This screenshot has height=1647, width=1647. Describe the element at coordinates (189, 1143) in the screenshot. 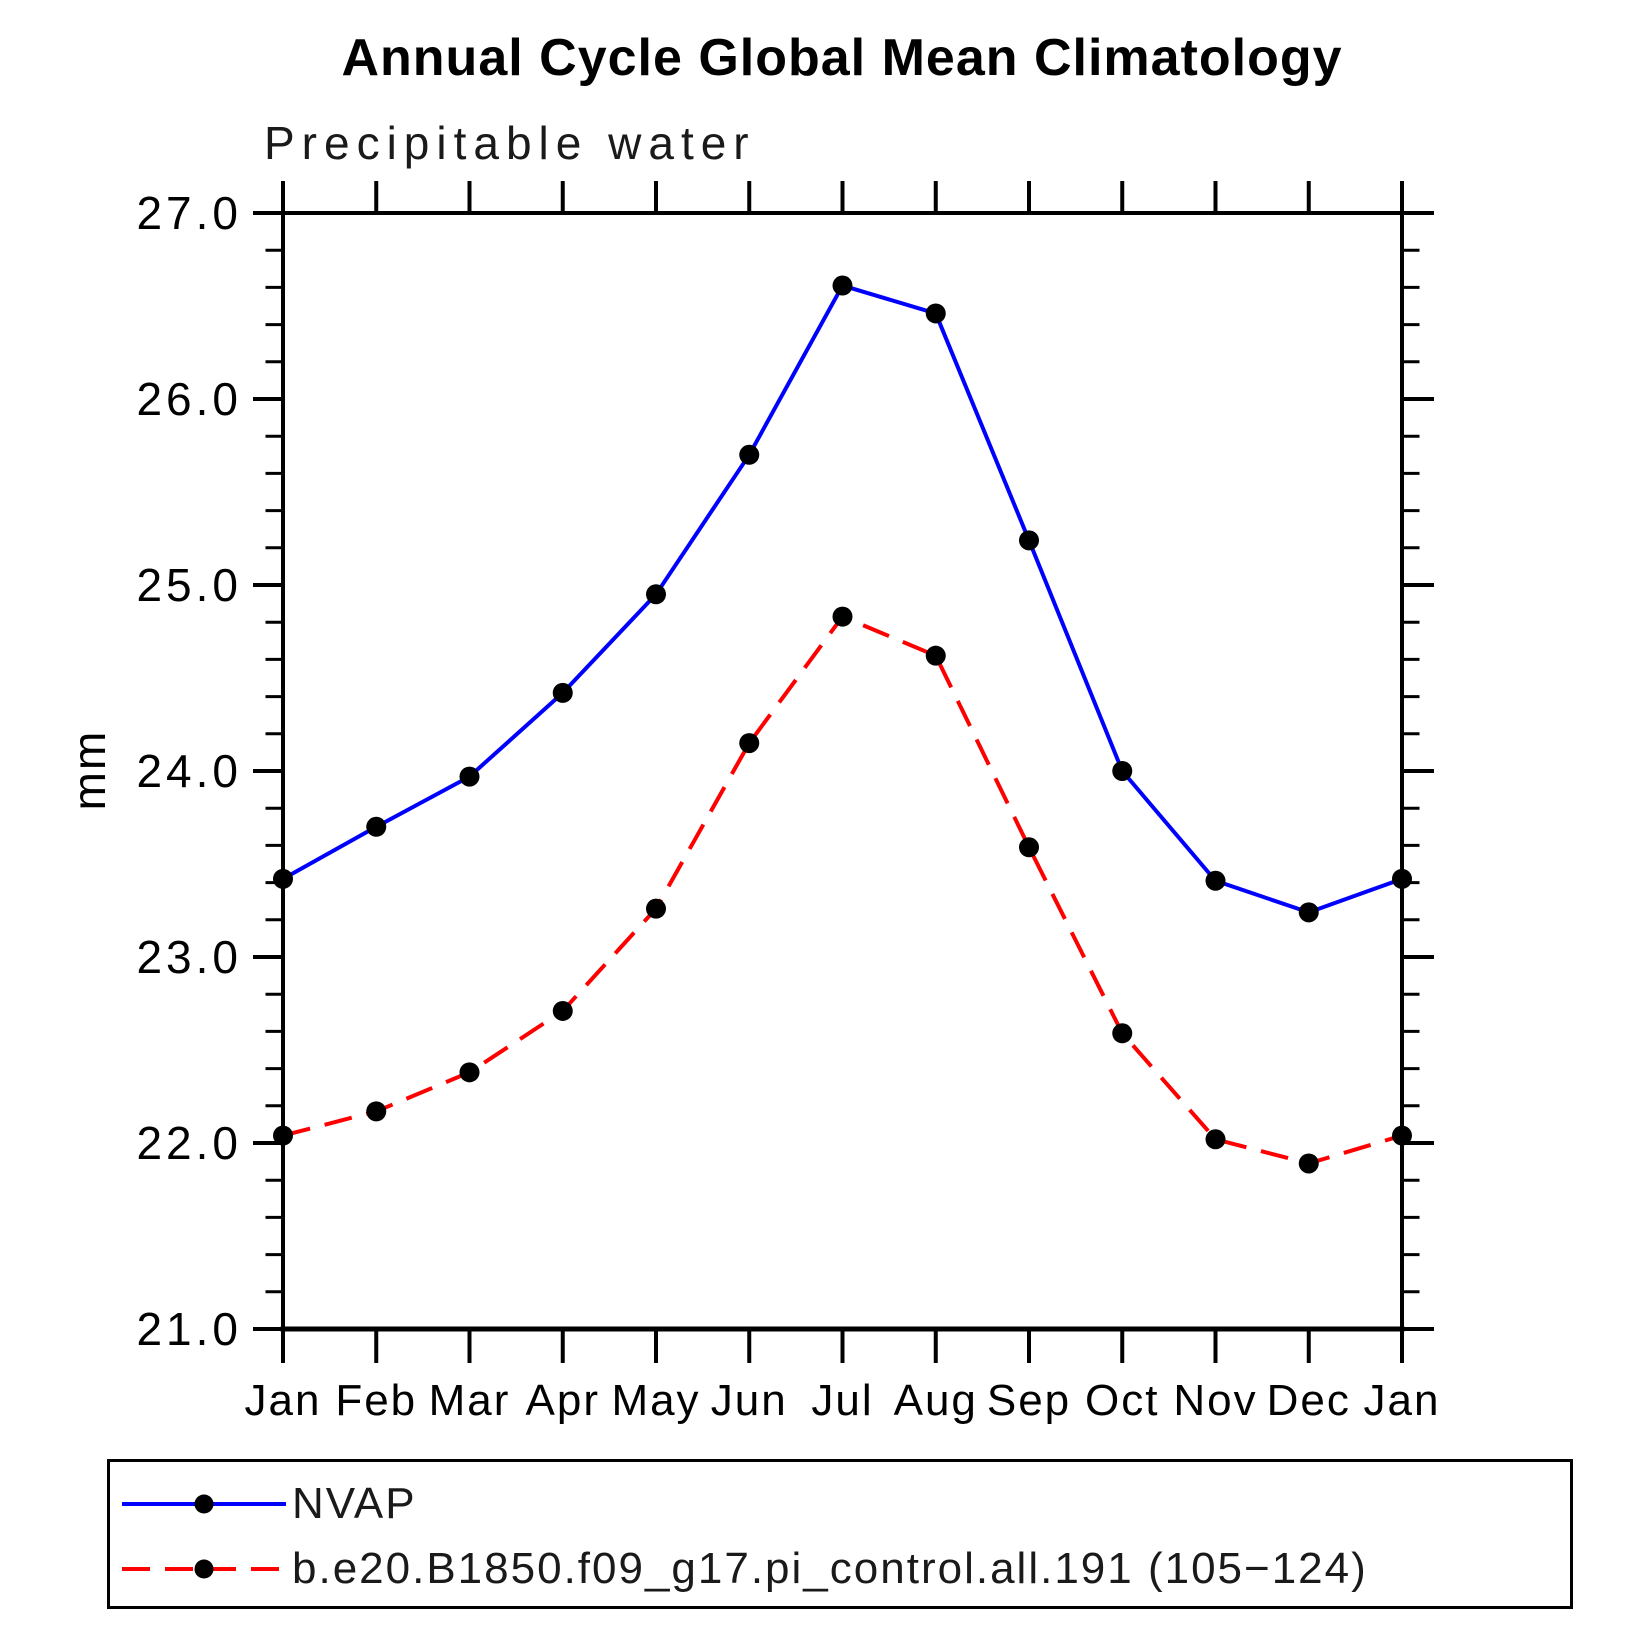

I see `y-axis-tick-label: 22.0` at that location.